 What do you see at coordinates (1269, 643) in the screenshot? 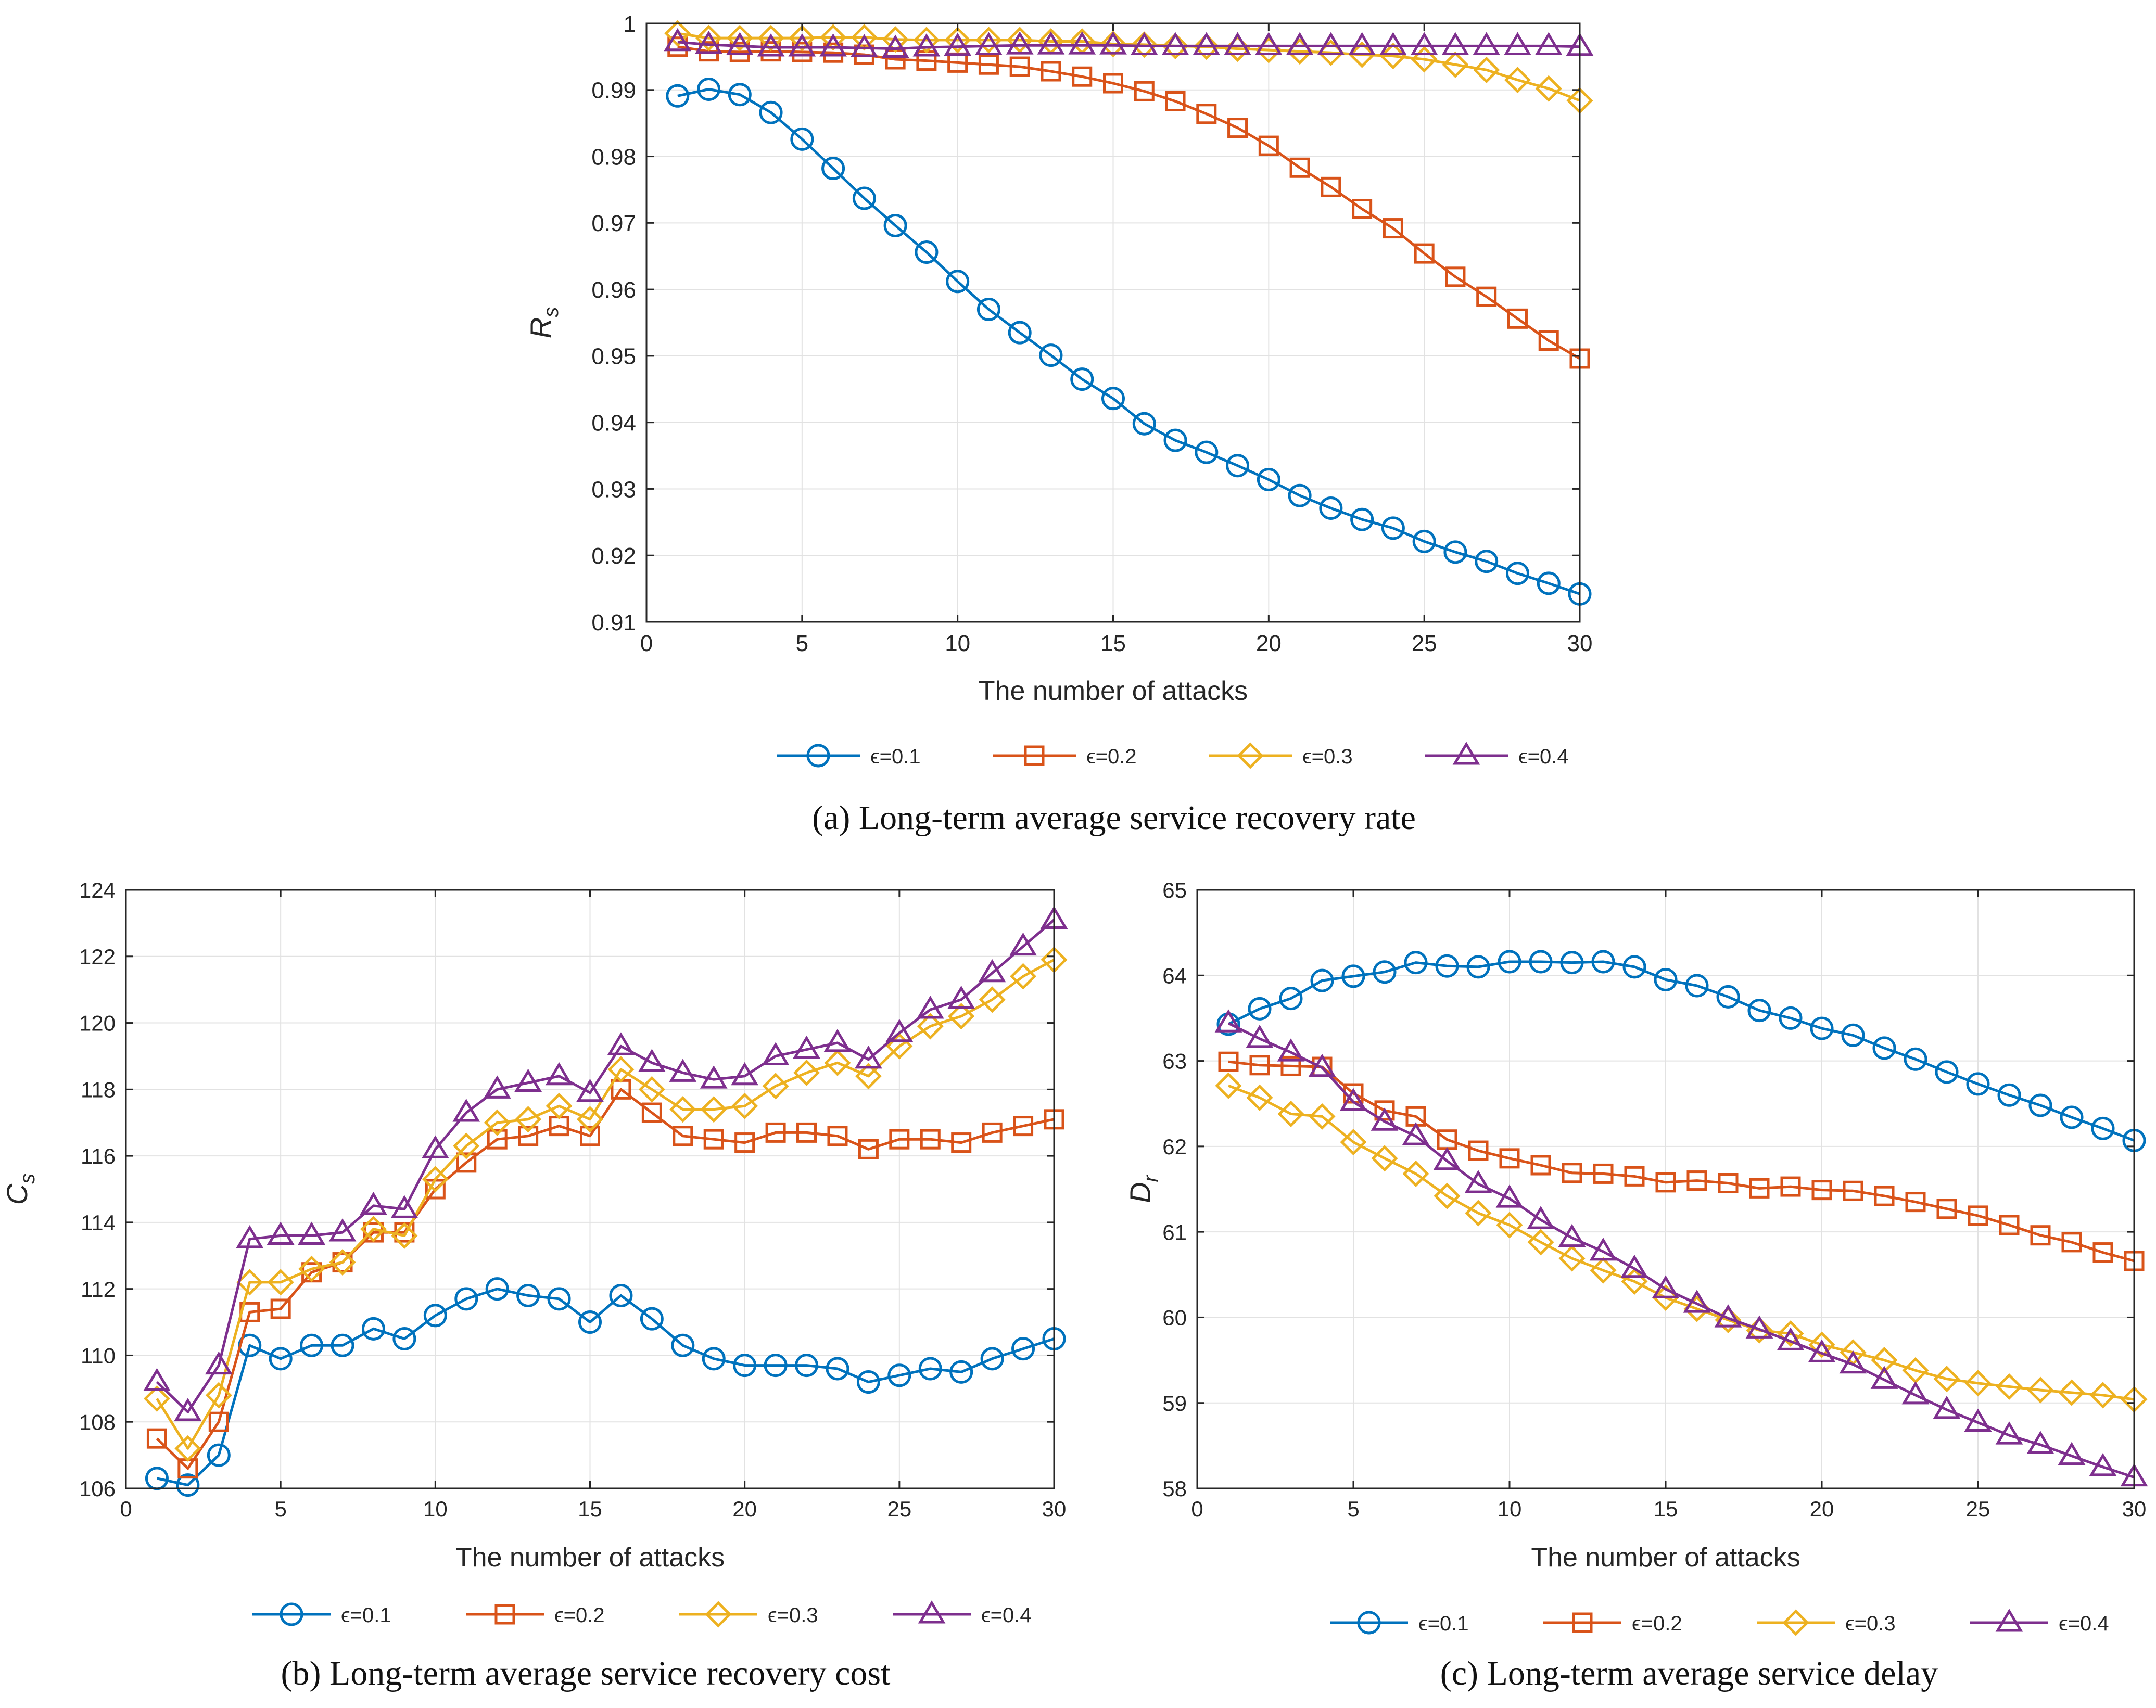
I see `x-tick-label: 20` at bounding box center [1269, 643].